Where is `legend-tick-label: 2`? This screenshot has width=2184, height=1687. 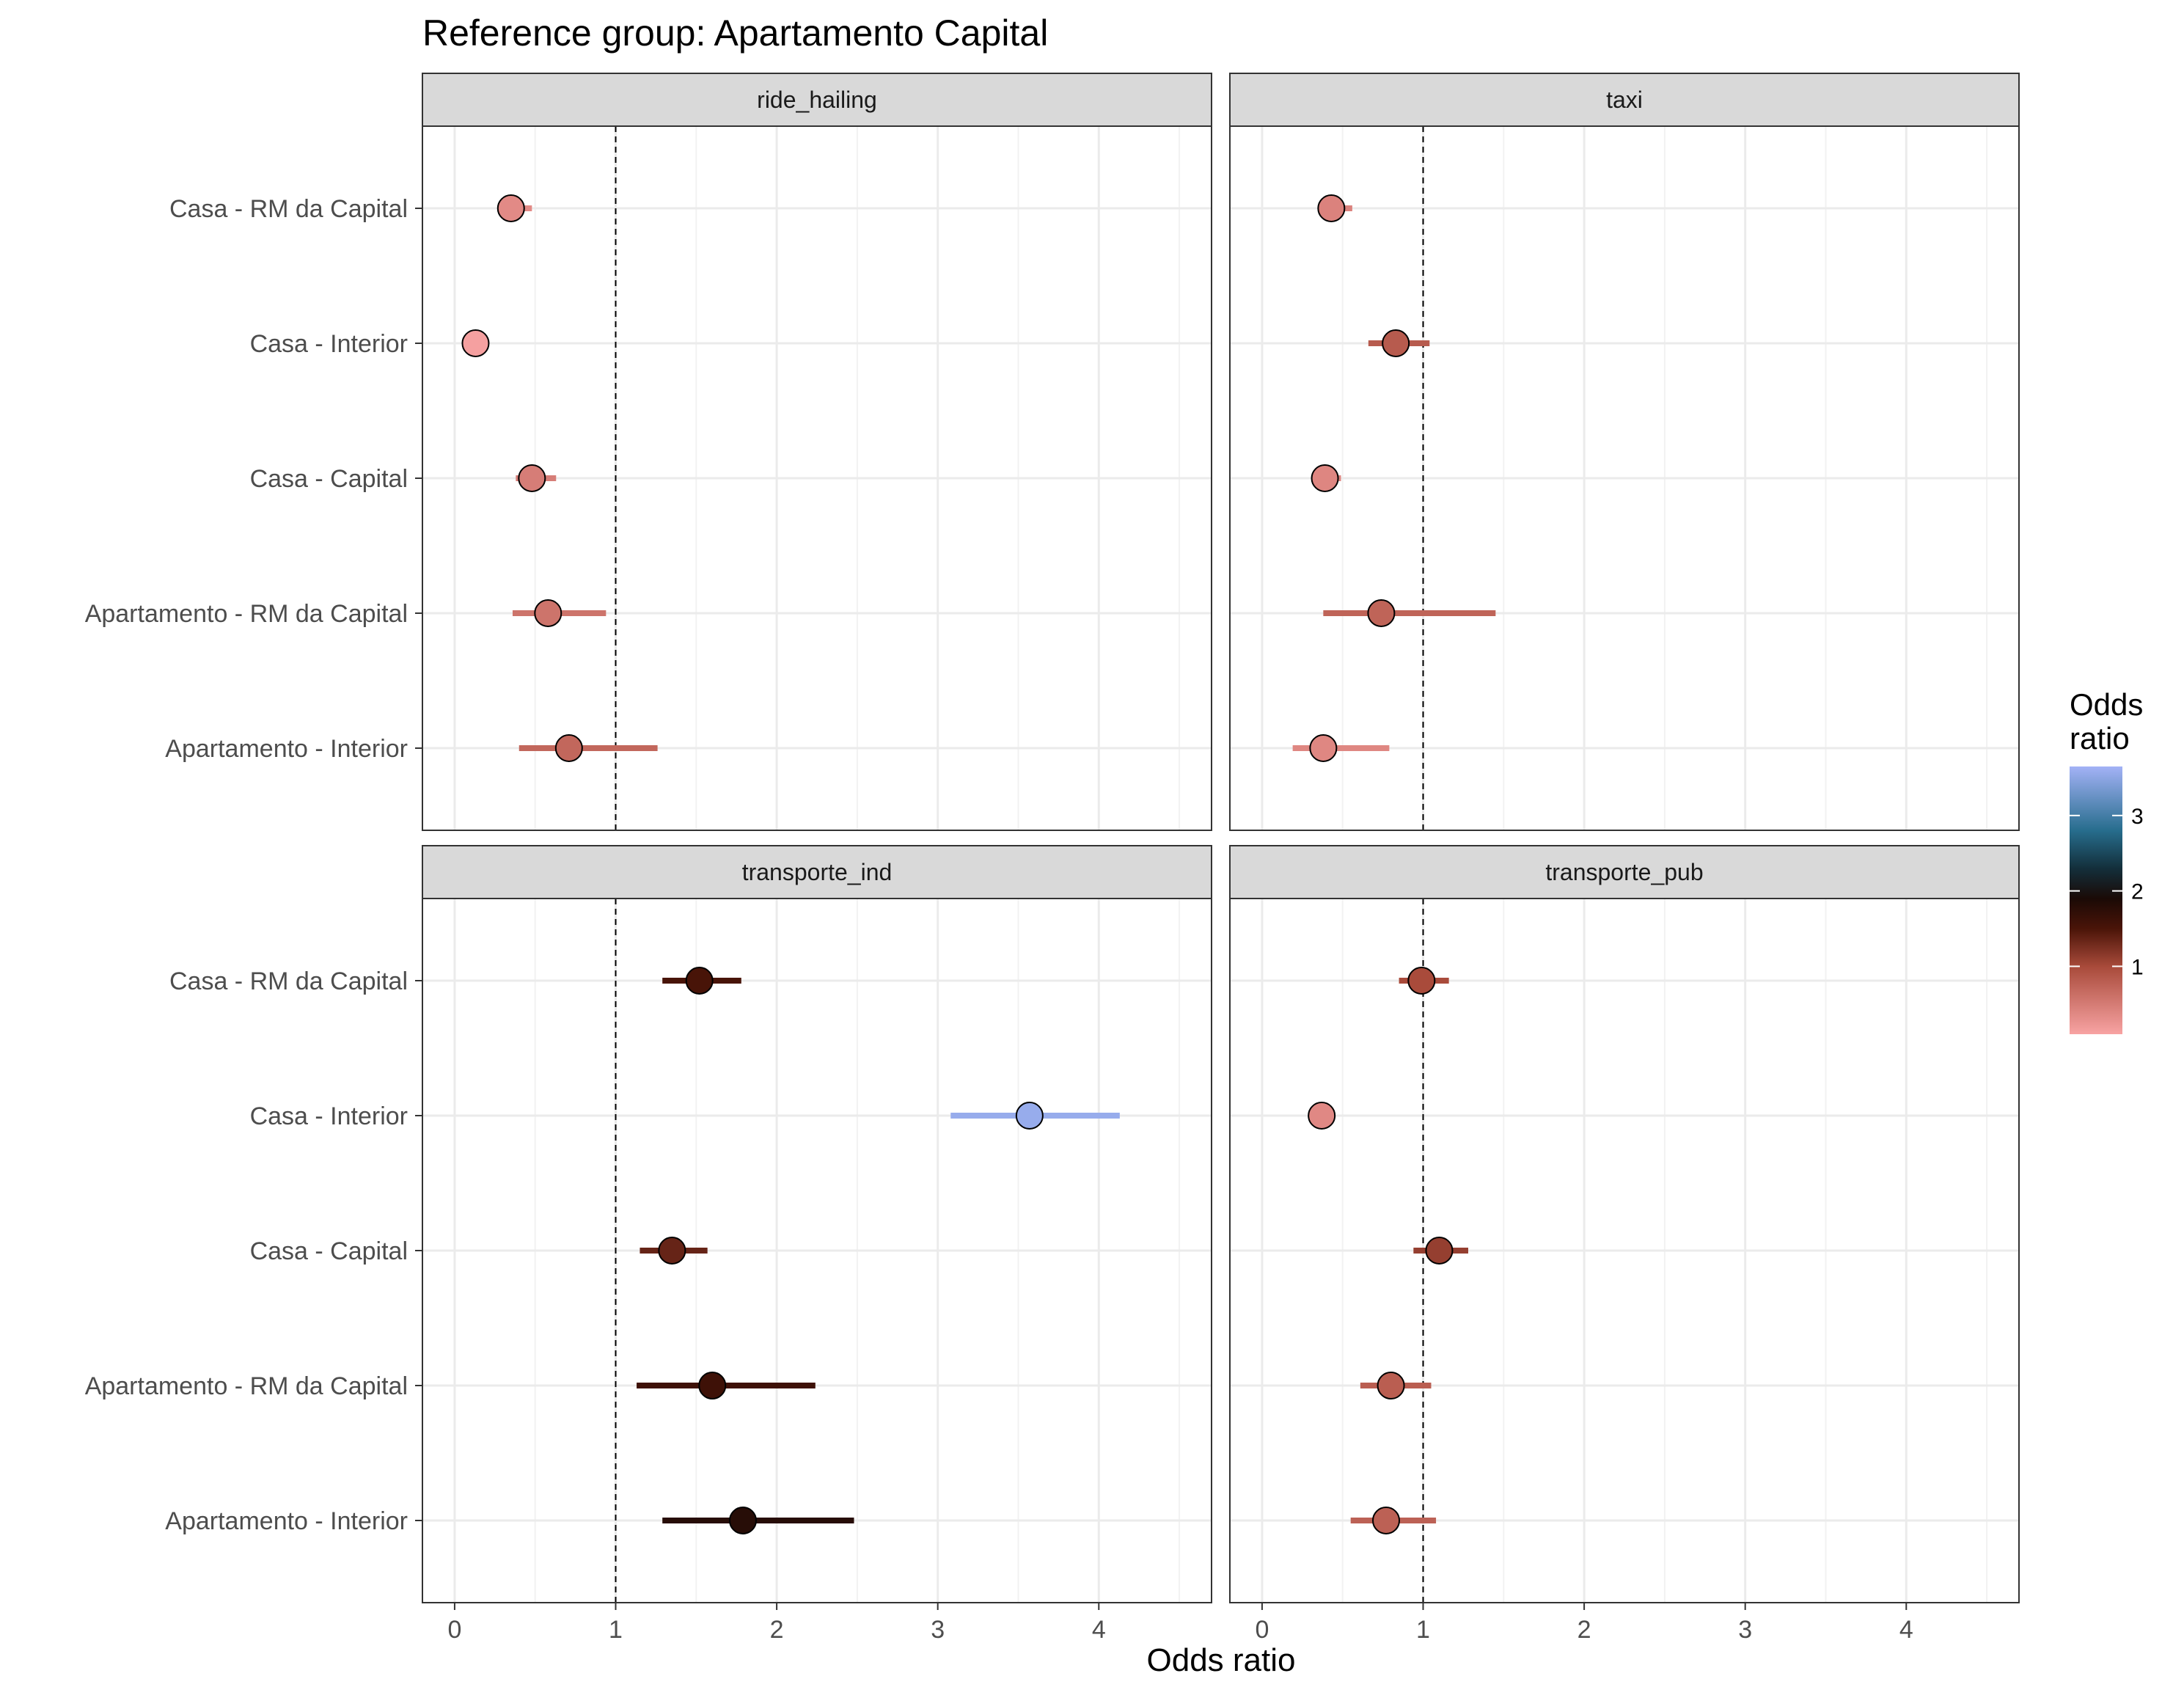 legend-tick-label: 2 is located at coordinates (2137, 892).